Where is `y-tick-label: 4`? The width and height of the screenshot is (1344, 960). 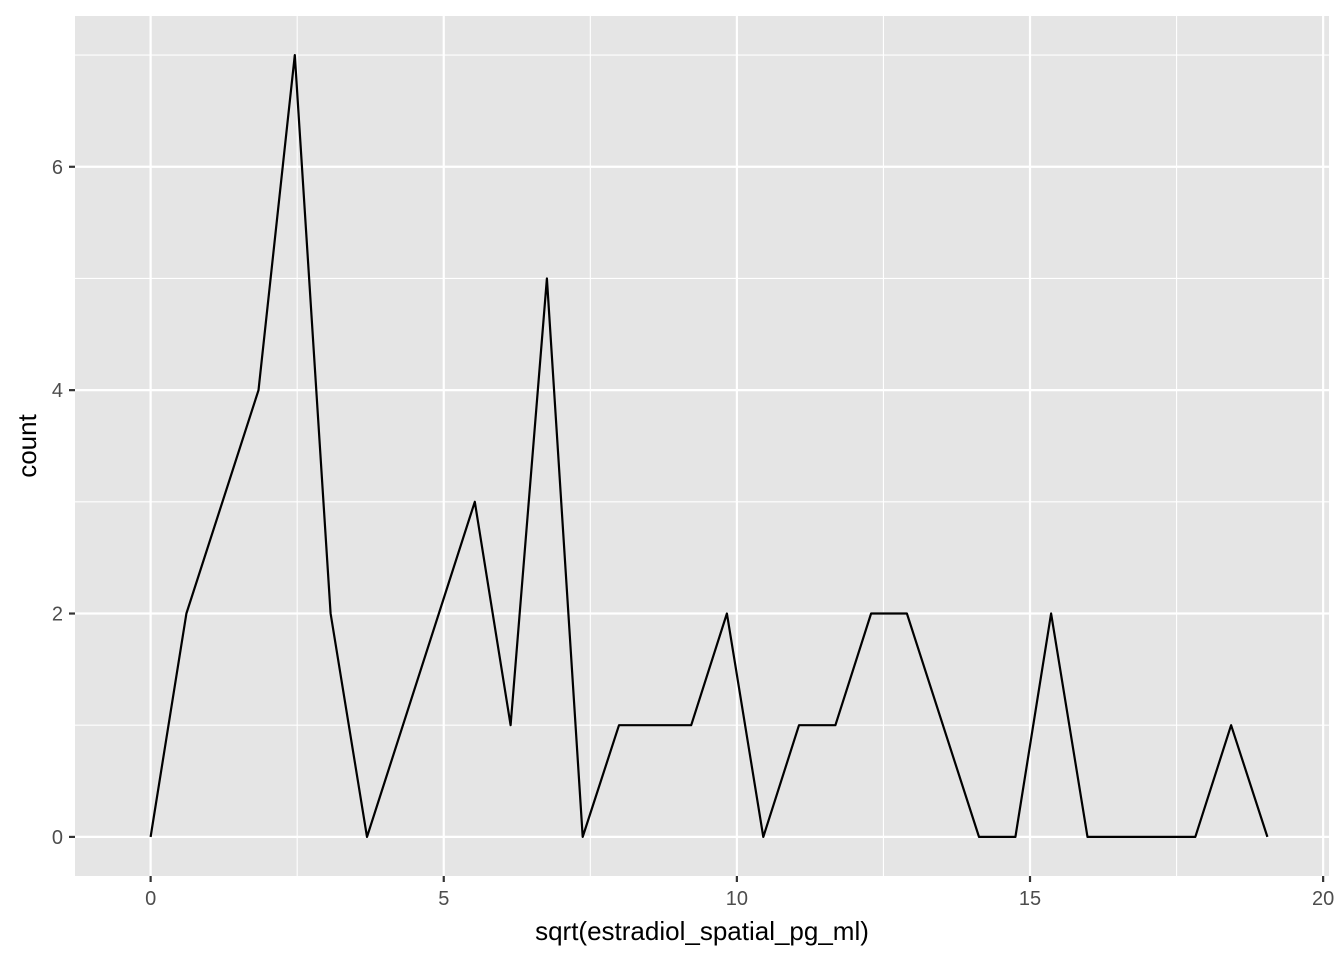 y-tick-label: 4 is located at coordinates (57, 391).